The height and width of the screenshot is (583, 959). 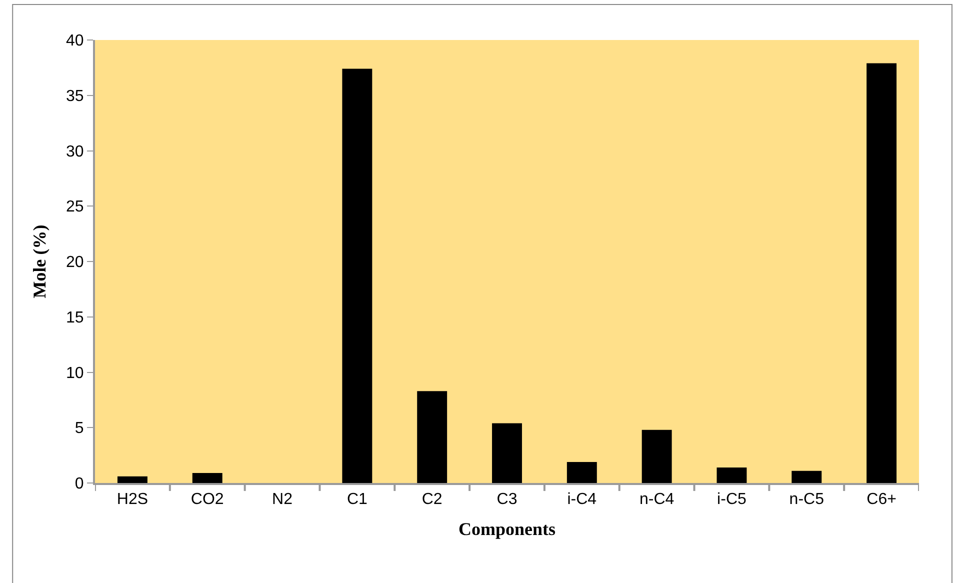 I want to click on x-tick-label: CO2, so click(x=207, y=499).